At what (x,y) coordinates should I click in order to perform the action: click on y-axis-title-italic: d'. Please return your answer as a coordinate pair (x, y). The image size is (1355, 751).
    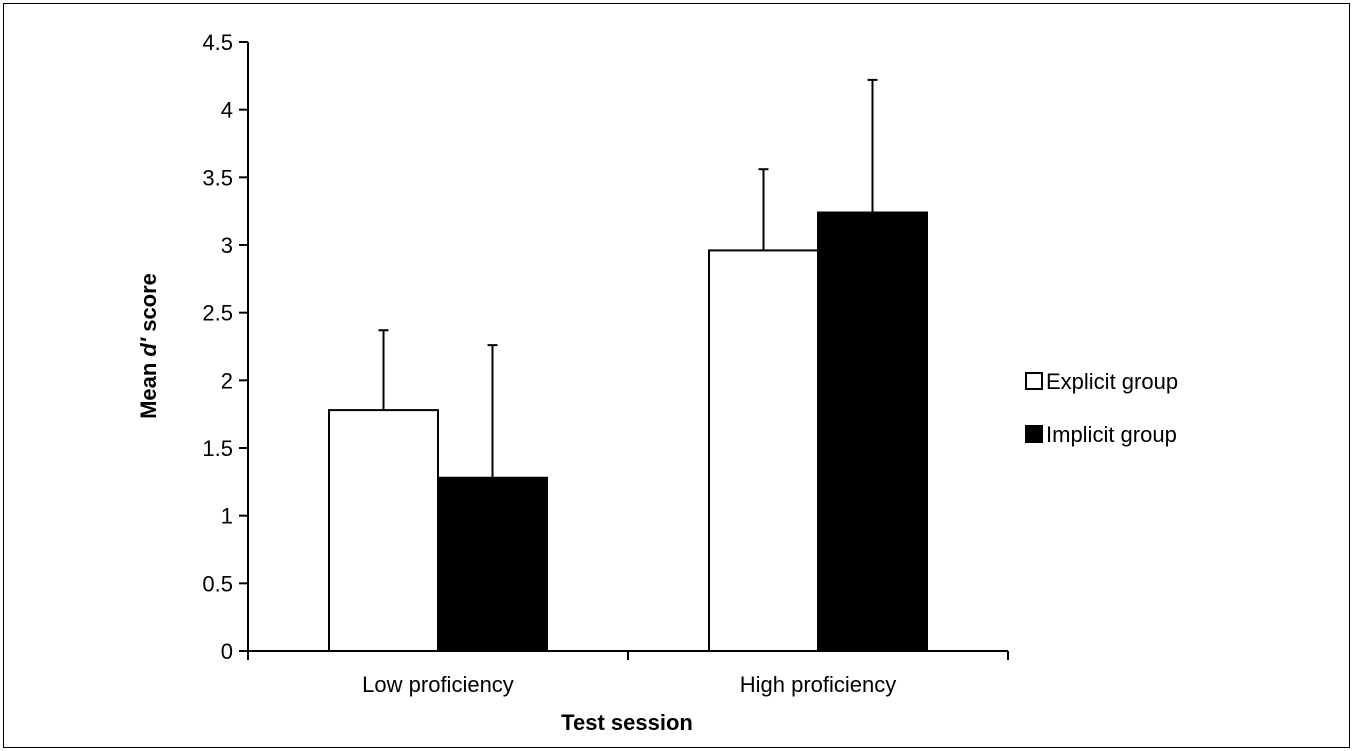
    Looking at the image, I should click on (148, 346).